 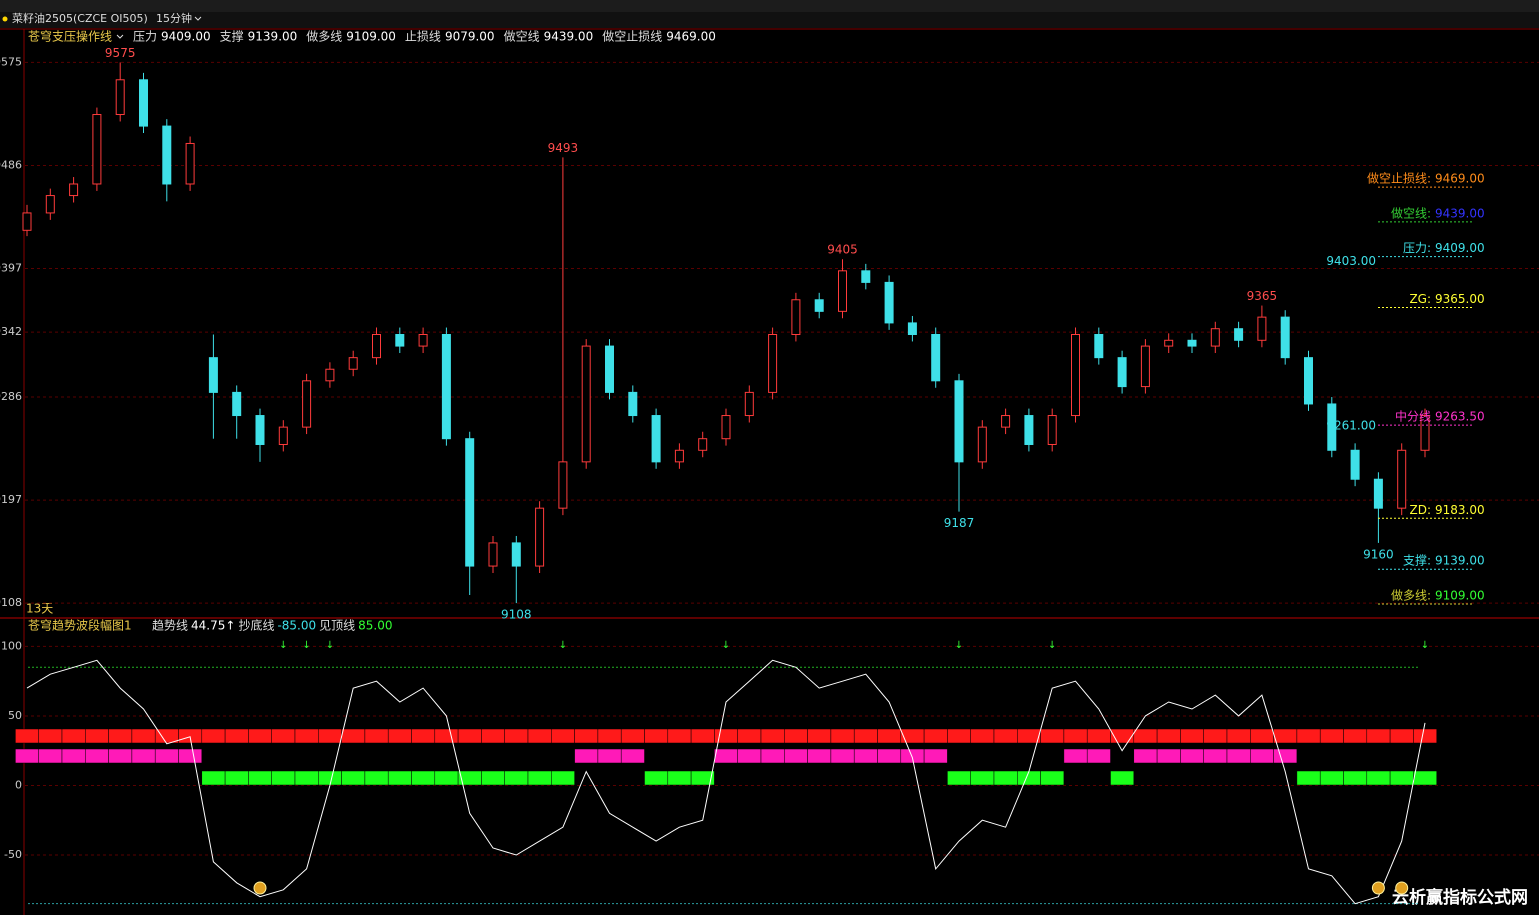 What do you see at coordinates (273, 37) in the screenshot?
I see `param-value: 9139.00` at bounding box center [273, 37].